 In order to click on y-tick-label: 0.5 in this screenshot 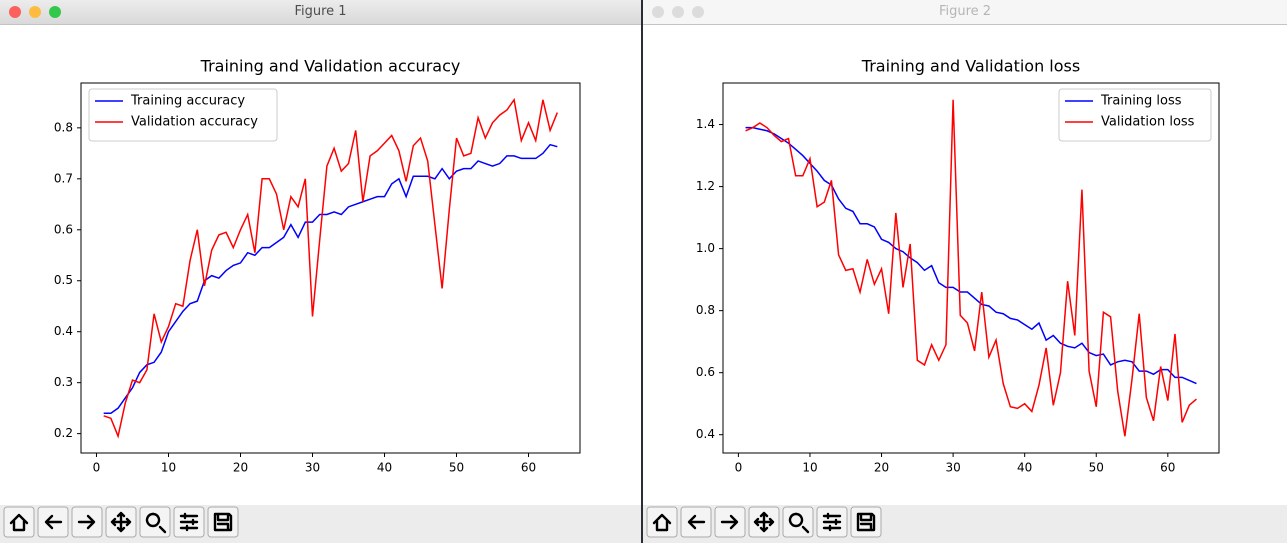, I will do `click(63, 280)`.